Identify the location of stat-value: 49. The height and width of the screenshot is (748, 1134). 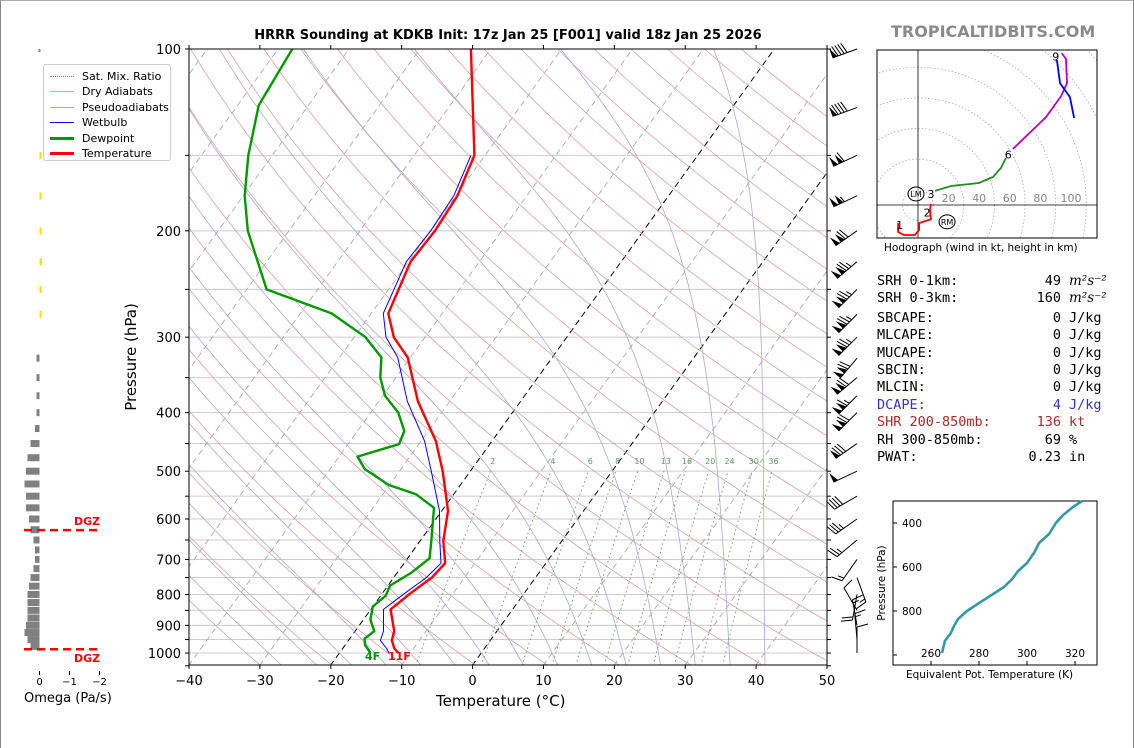
(1052, 281).